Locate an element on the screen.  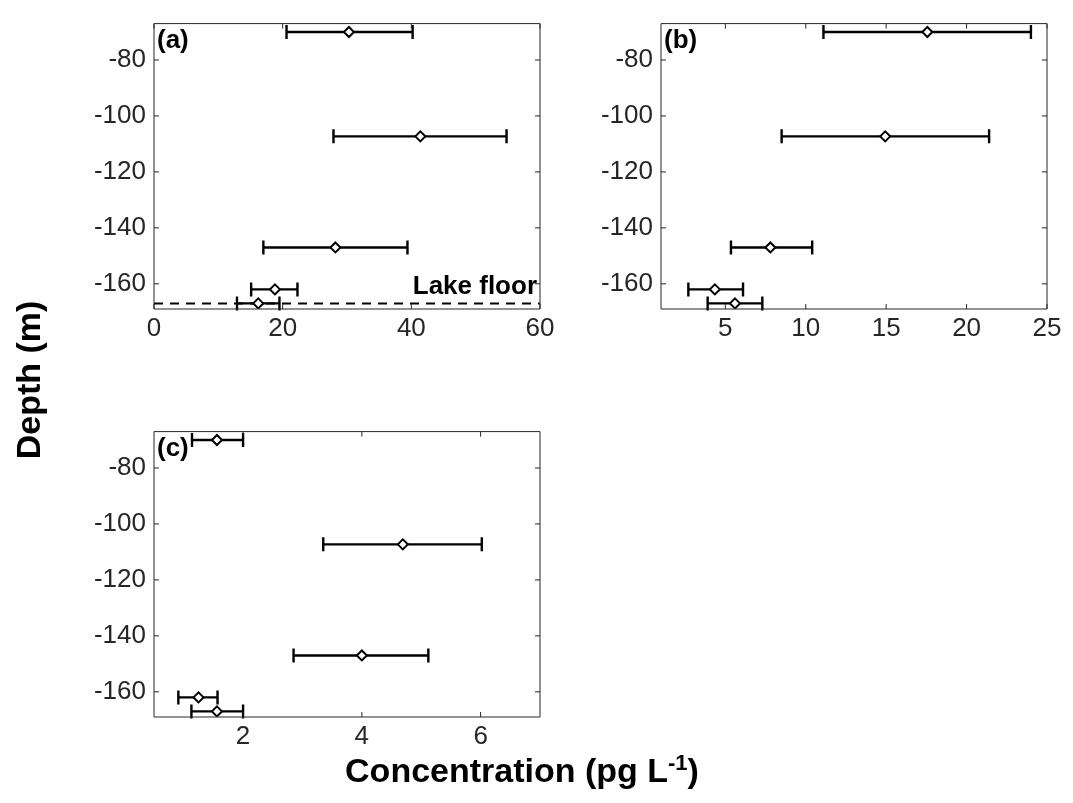
x-tick-label: 60 is located at coordinates (540, 326).